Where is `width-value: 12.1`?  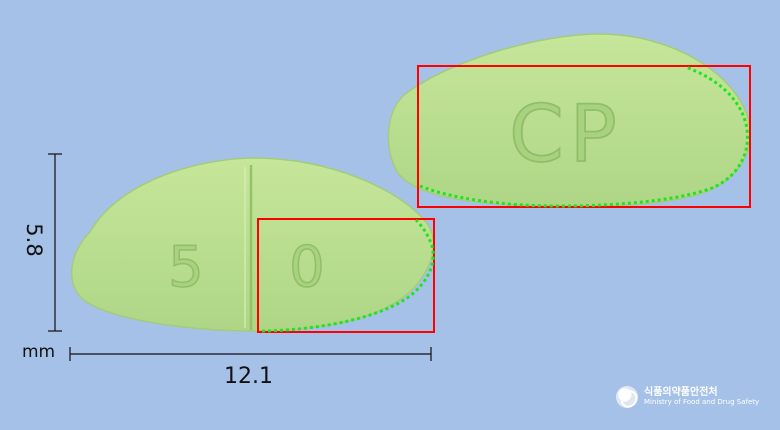 width-value: 12.1 is located at coordinates (248, 376).